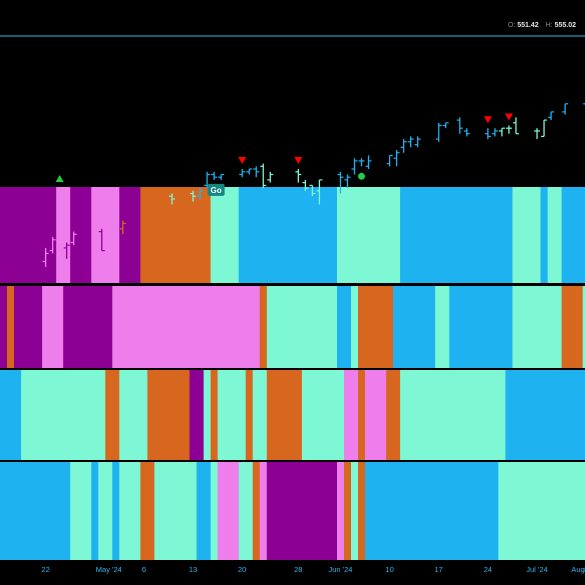 The height and width of the screenshot is (585, 585). Describe the element at coordinates (298, 569) in the screenshot. I see `x-tick-label: 28` at that location.